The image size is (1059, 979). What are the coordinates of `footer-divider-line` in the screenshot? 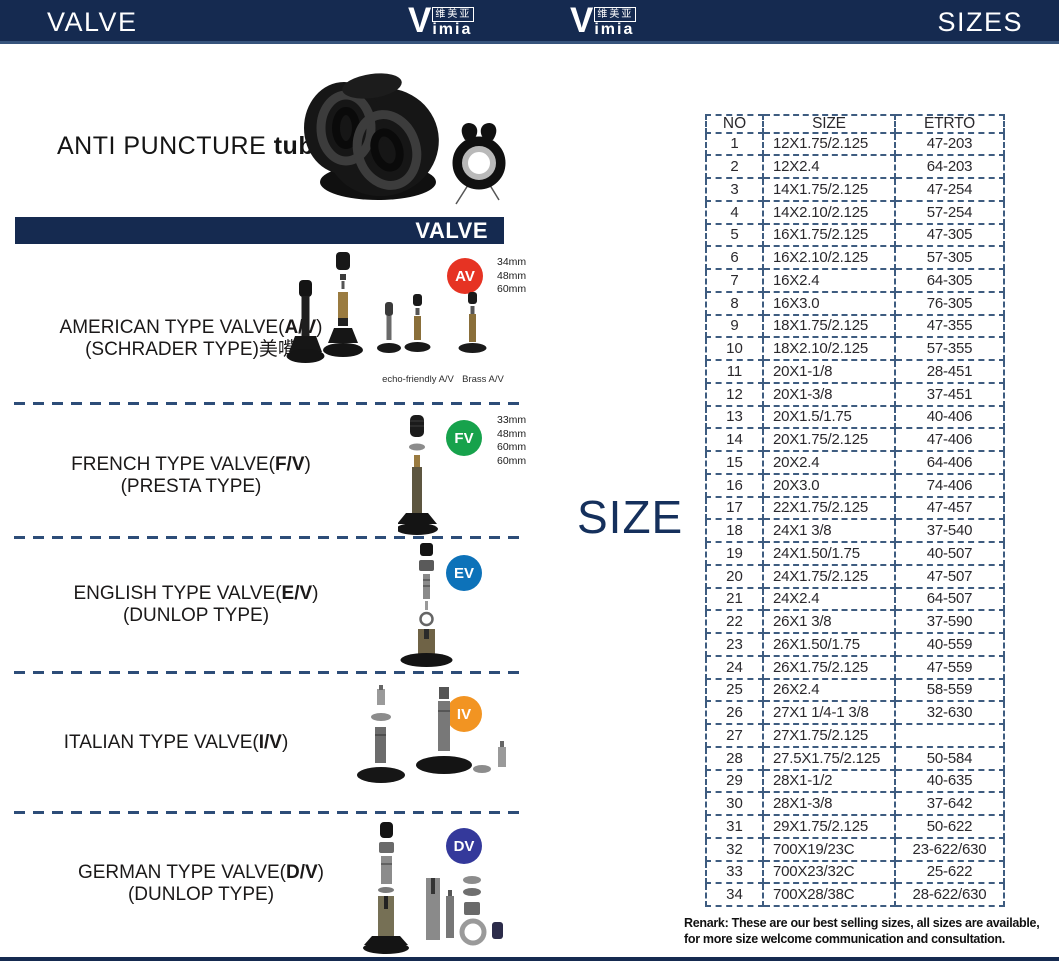 It's located at (529, 959).